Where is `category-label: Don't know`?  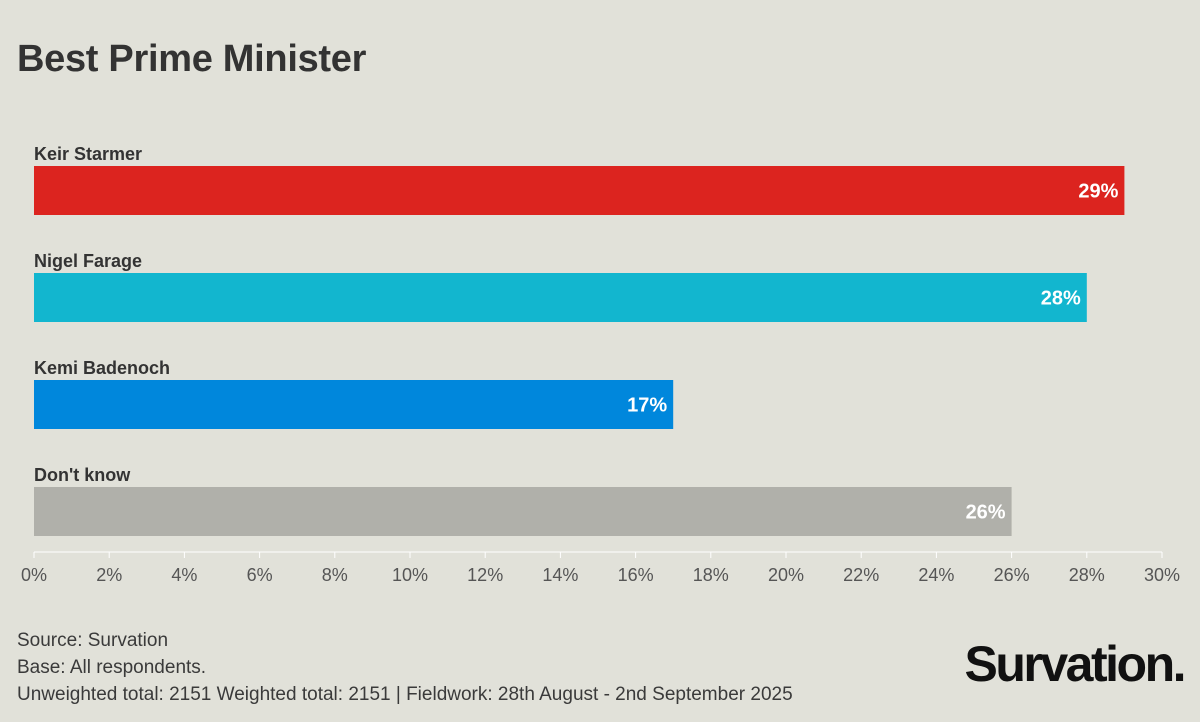
category-label: Don't know is located at coordinates (82, 475).